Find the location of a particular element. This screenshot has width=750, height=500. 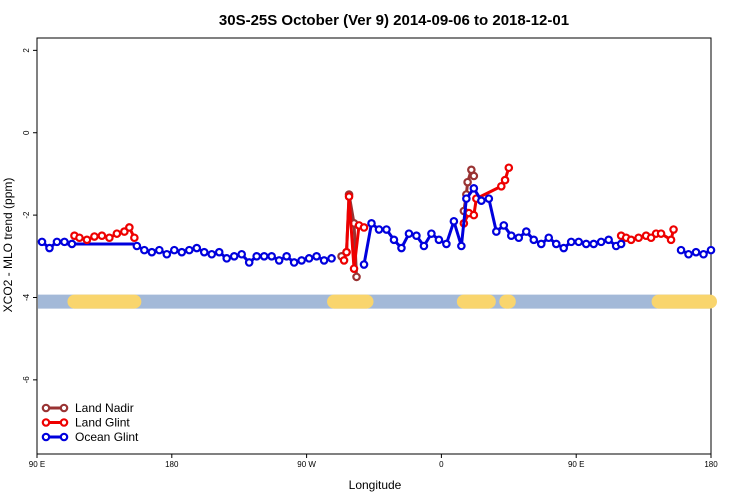

legend-label: Ocean Glint is located at coordinates (107, 437).